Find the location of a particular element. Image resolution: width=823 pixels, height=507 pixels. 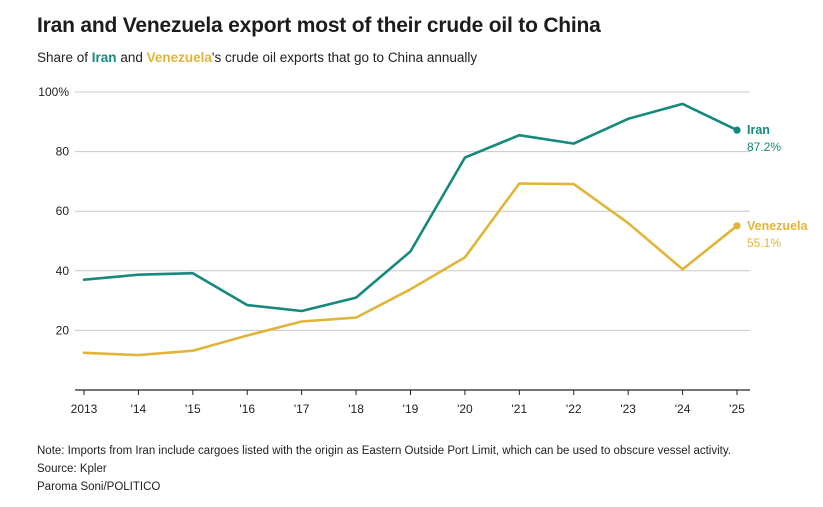

x-tick-label-1: '14 is located at coordinates (139, 409).